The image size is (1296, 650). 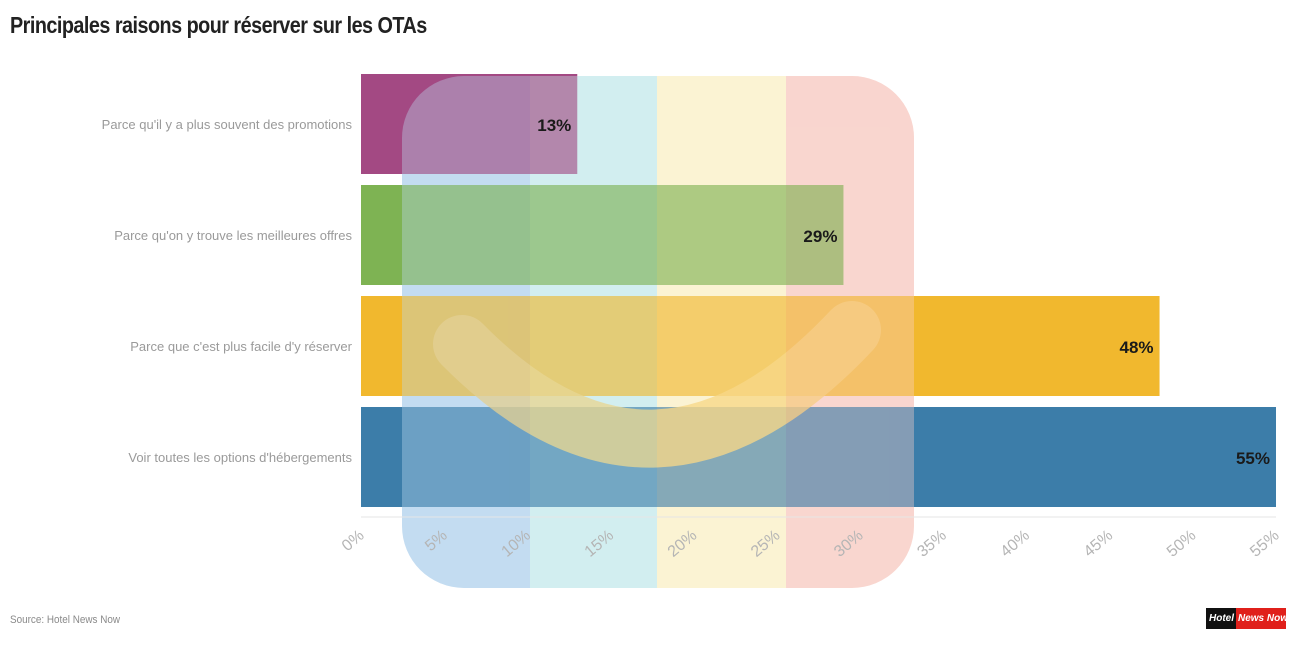 I want to click on watermark-smile, so click(x=657, y=384).